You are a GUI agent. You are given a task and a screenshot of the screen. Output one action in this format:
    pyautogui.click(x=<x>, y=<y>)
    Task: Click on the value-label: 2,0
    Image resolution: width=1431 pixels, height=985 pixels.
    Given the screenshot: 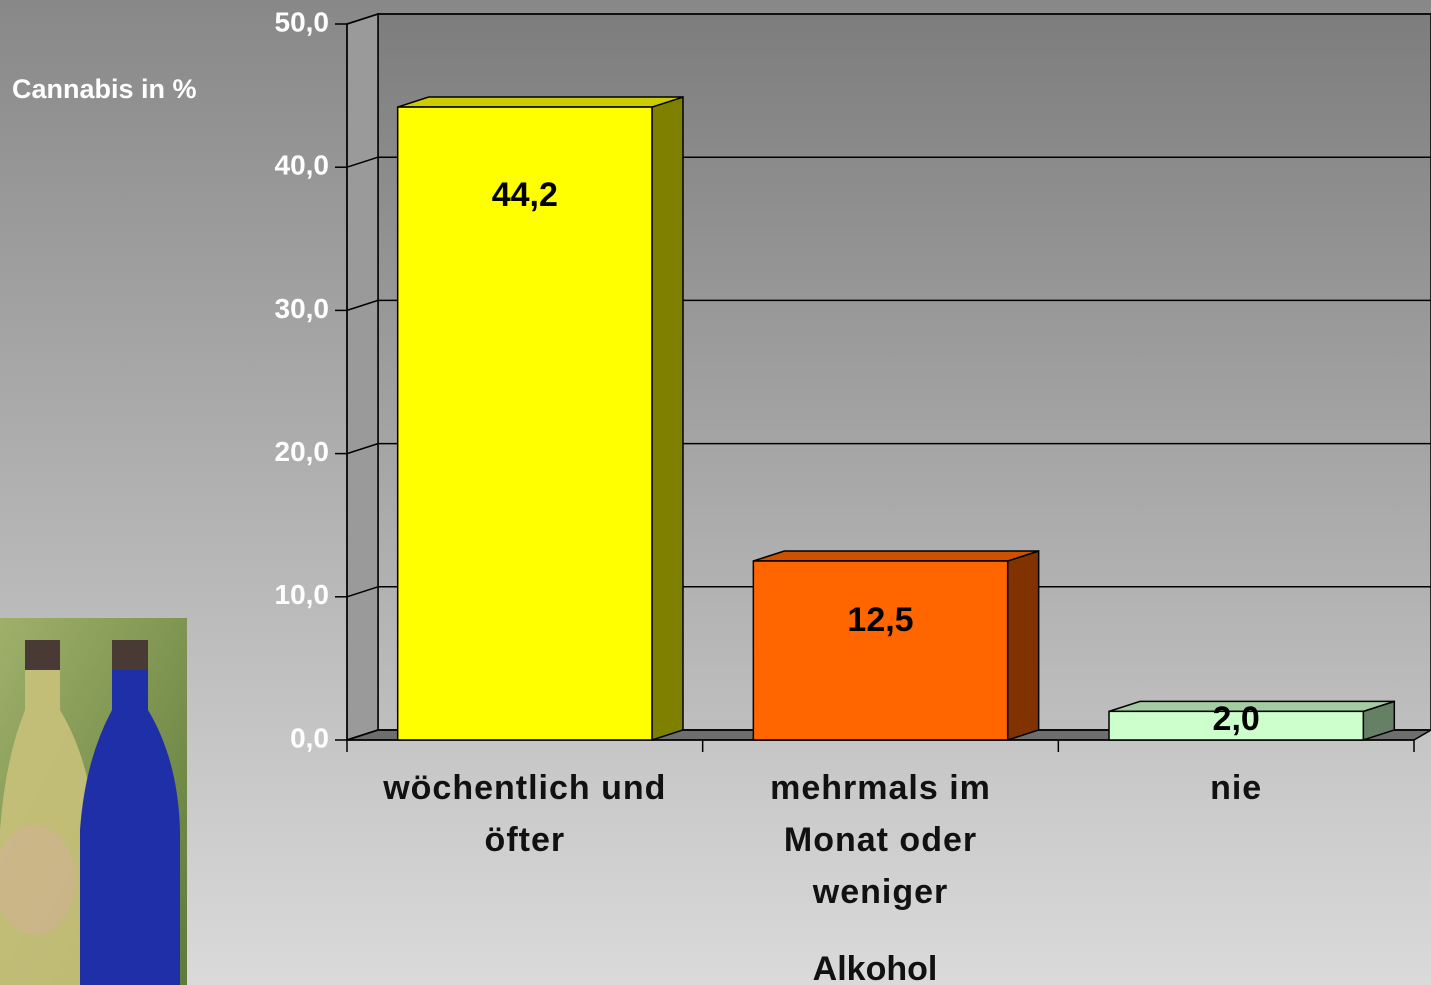 What is the action you would take?
    pyautogui.click(x=1236, y=719)
    